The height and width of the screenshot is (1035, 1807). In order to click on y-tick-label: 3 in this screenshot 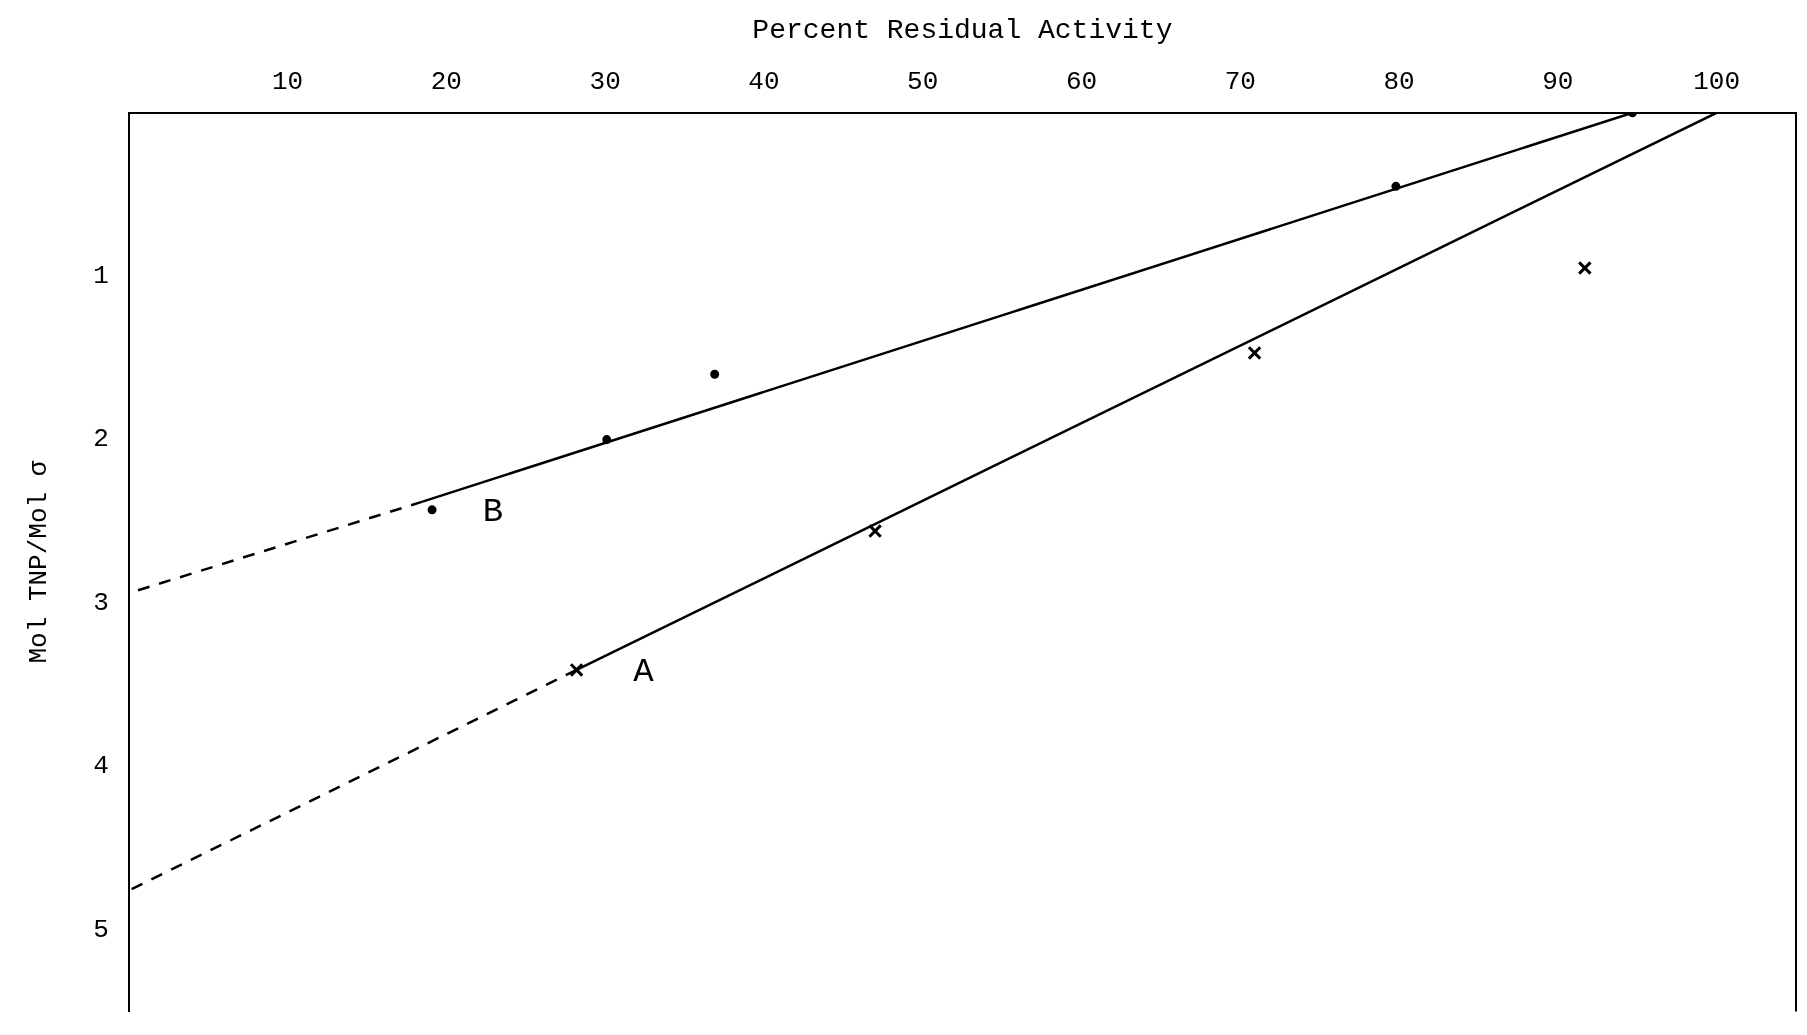, I will do `click(101, 602)`.